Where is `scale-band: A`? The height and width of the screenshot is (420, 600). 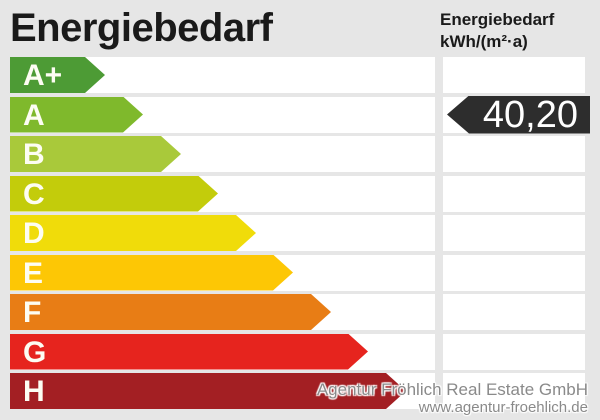 scale-band: A is located at coordinates (222, 114).